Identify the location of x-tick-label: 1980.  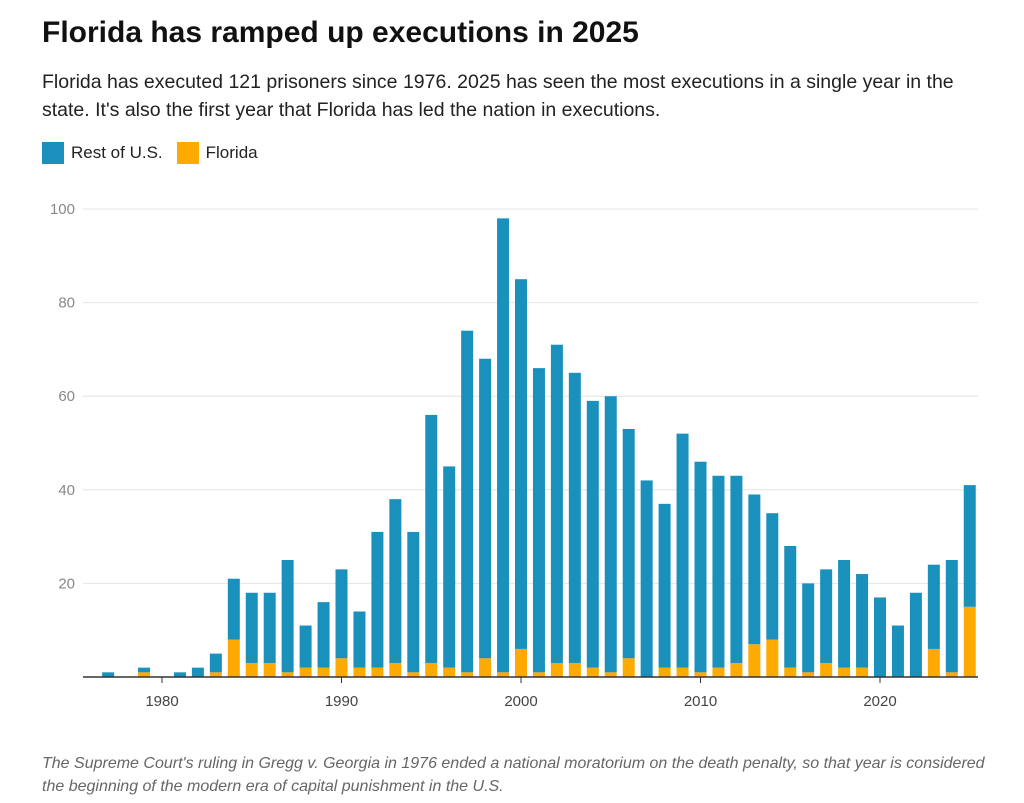
(161, 701).